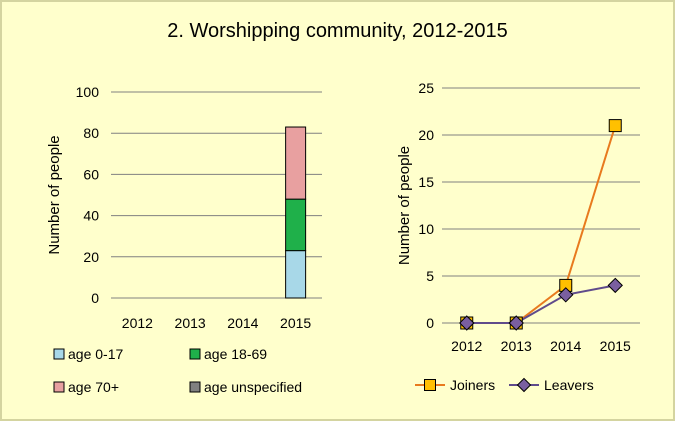 This screenshot has width=675, height=421. I want to click on y-tick-label: 25, so click(426, 88).